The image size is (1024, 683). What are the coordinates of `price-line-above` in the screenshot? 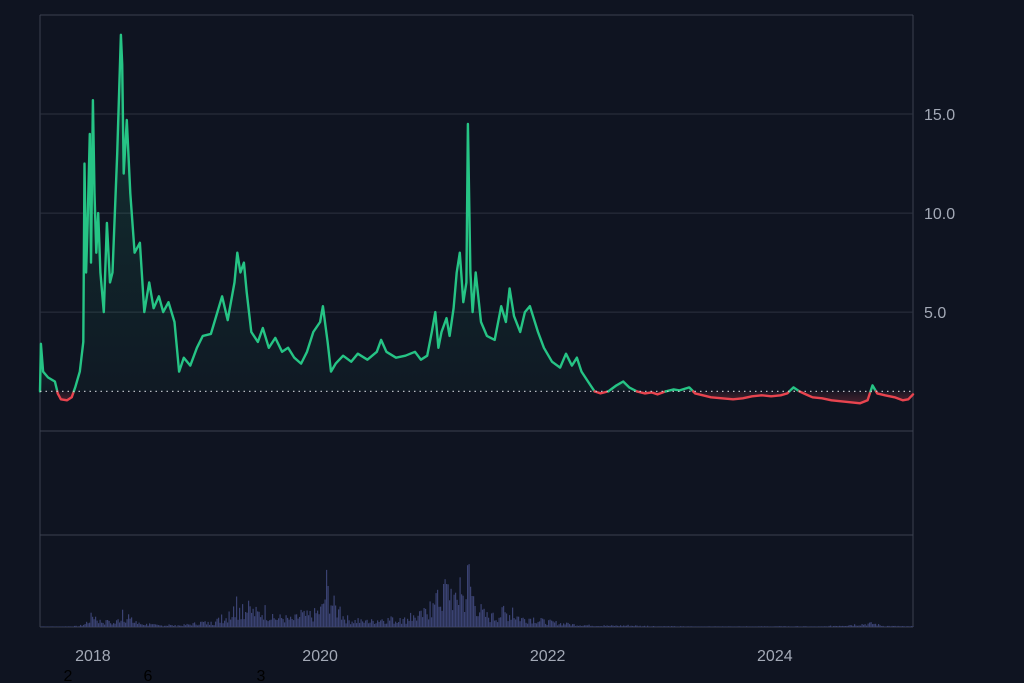 It's located at (873, 388).